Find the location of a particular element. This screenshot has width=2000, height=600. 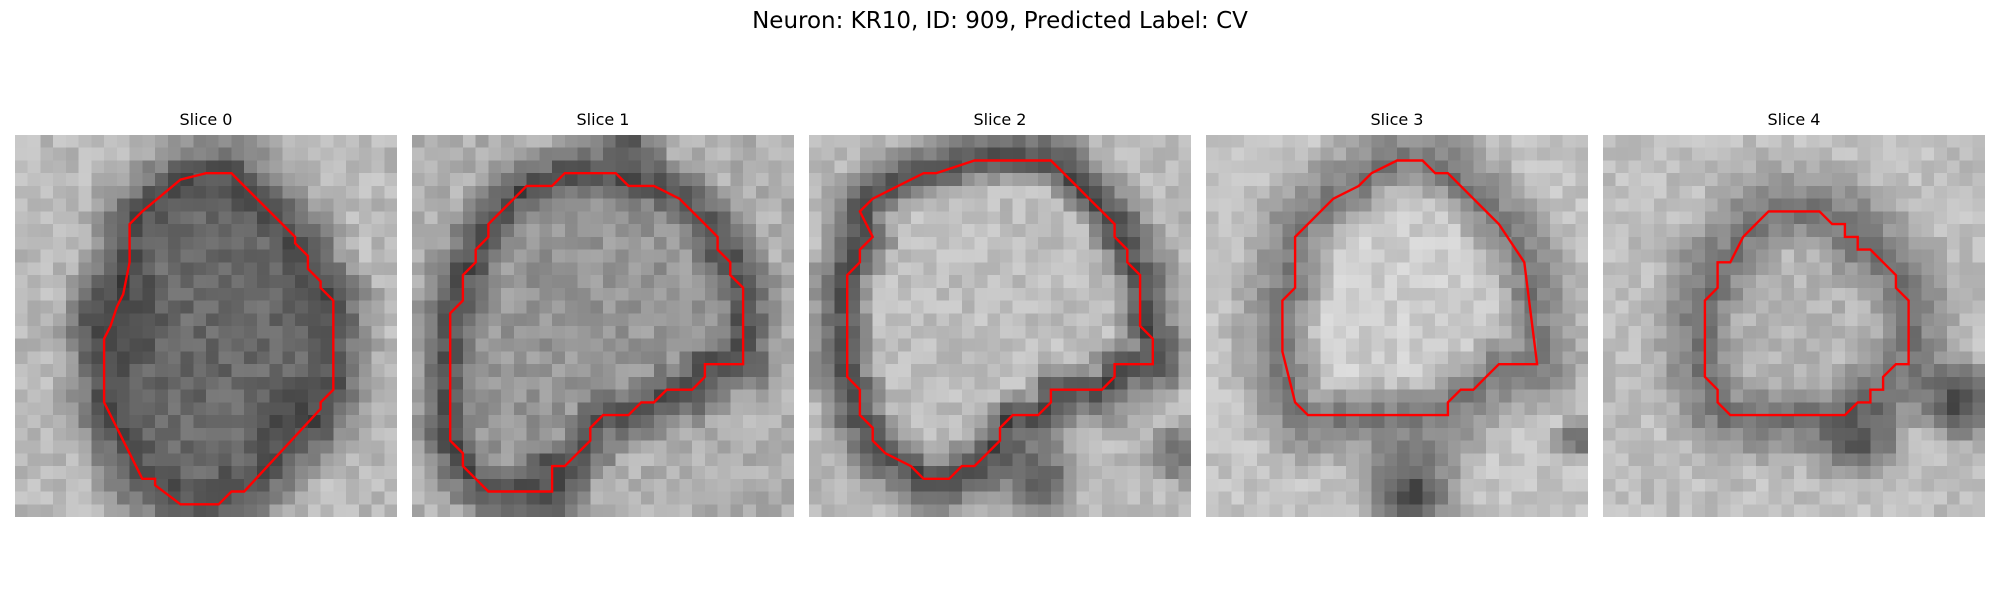

slice-4-microscopy-image is located at coordinates (1794, 326).